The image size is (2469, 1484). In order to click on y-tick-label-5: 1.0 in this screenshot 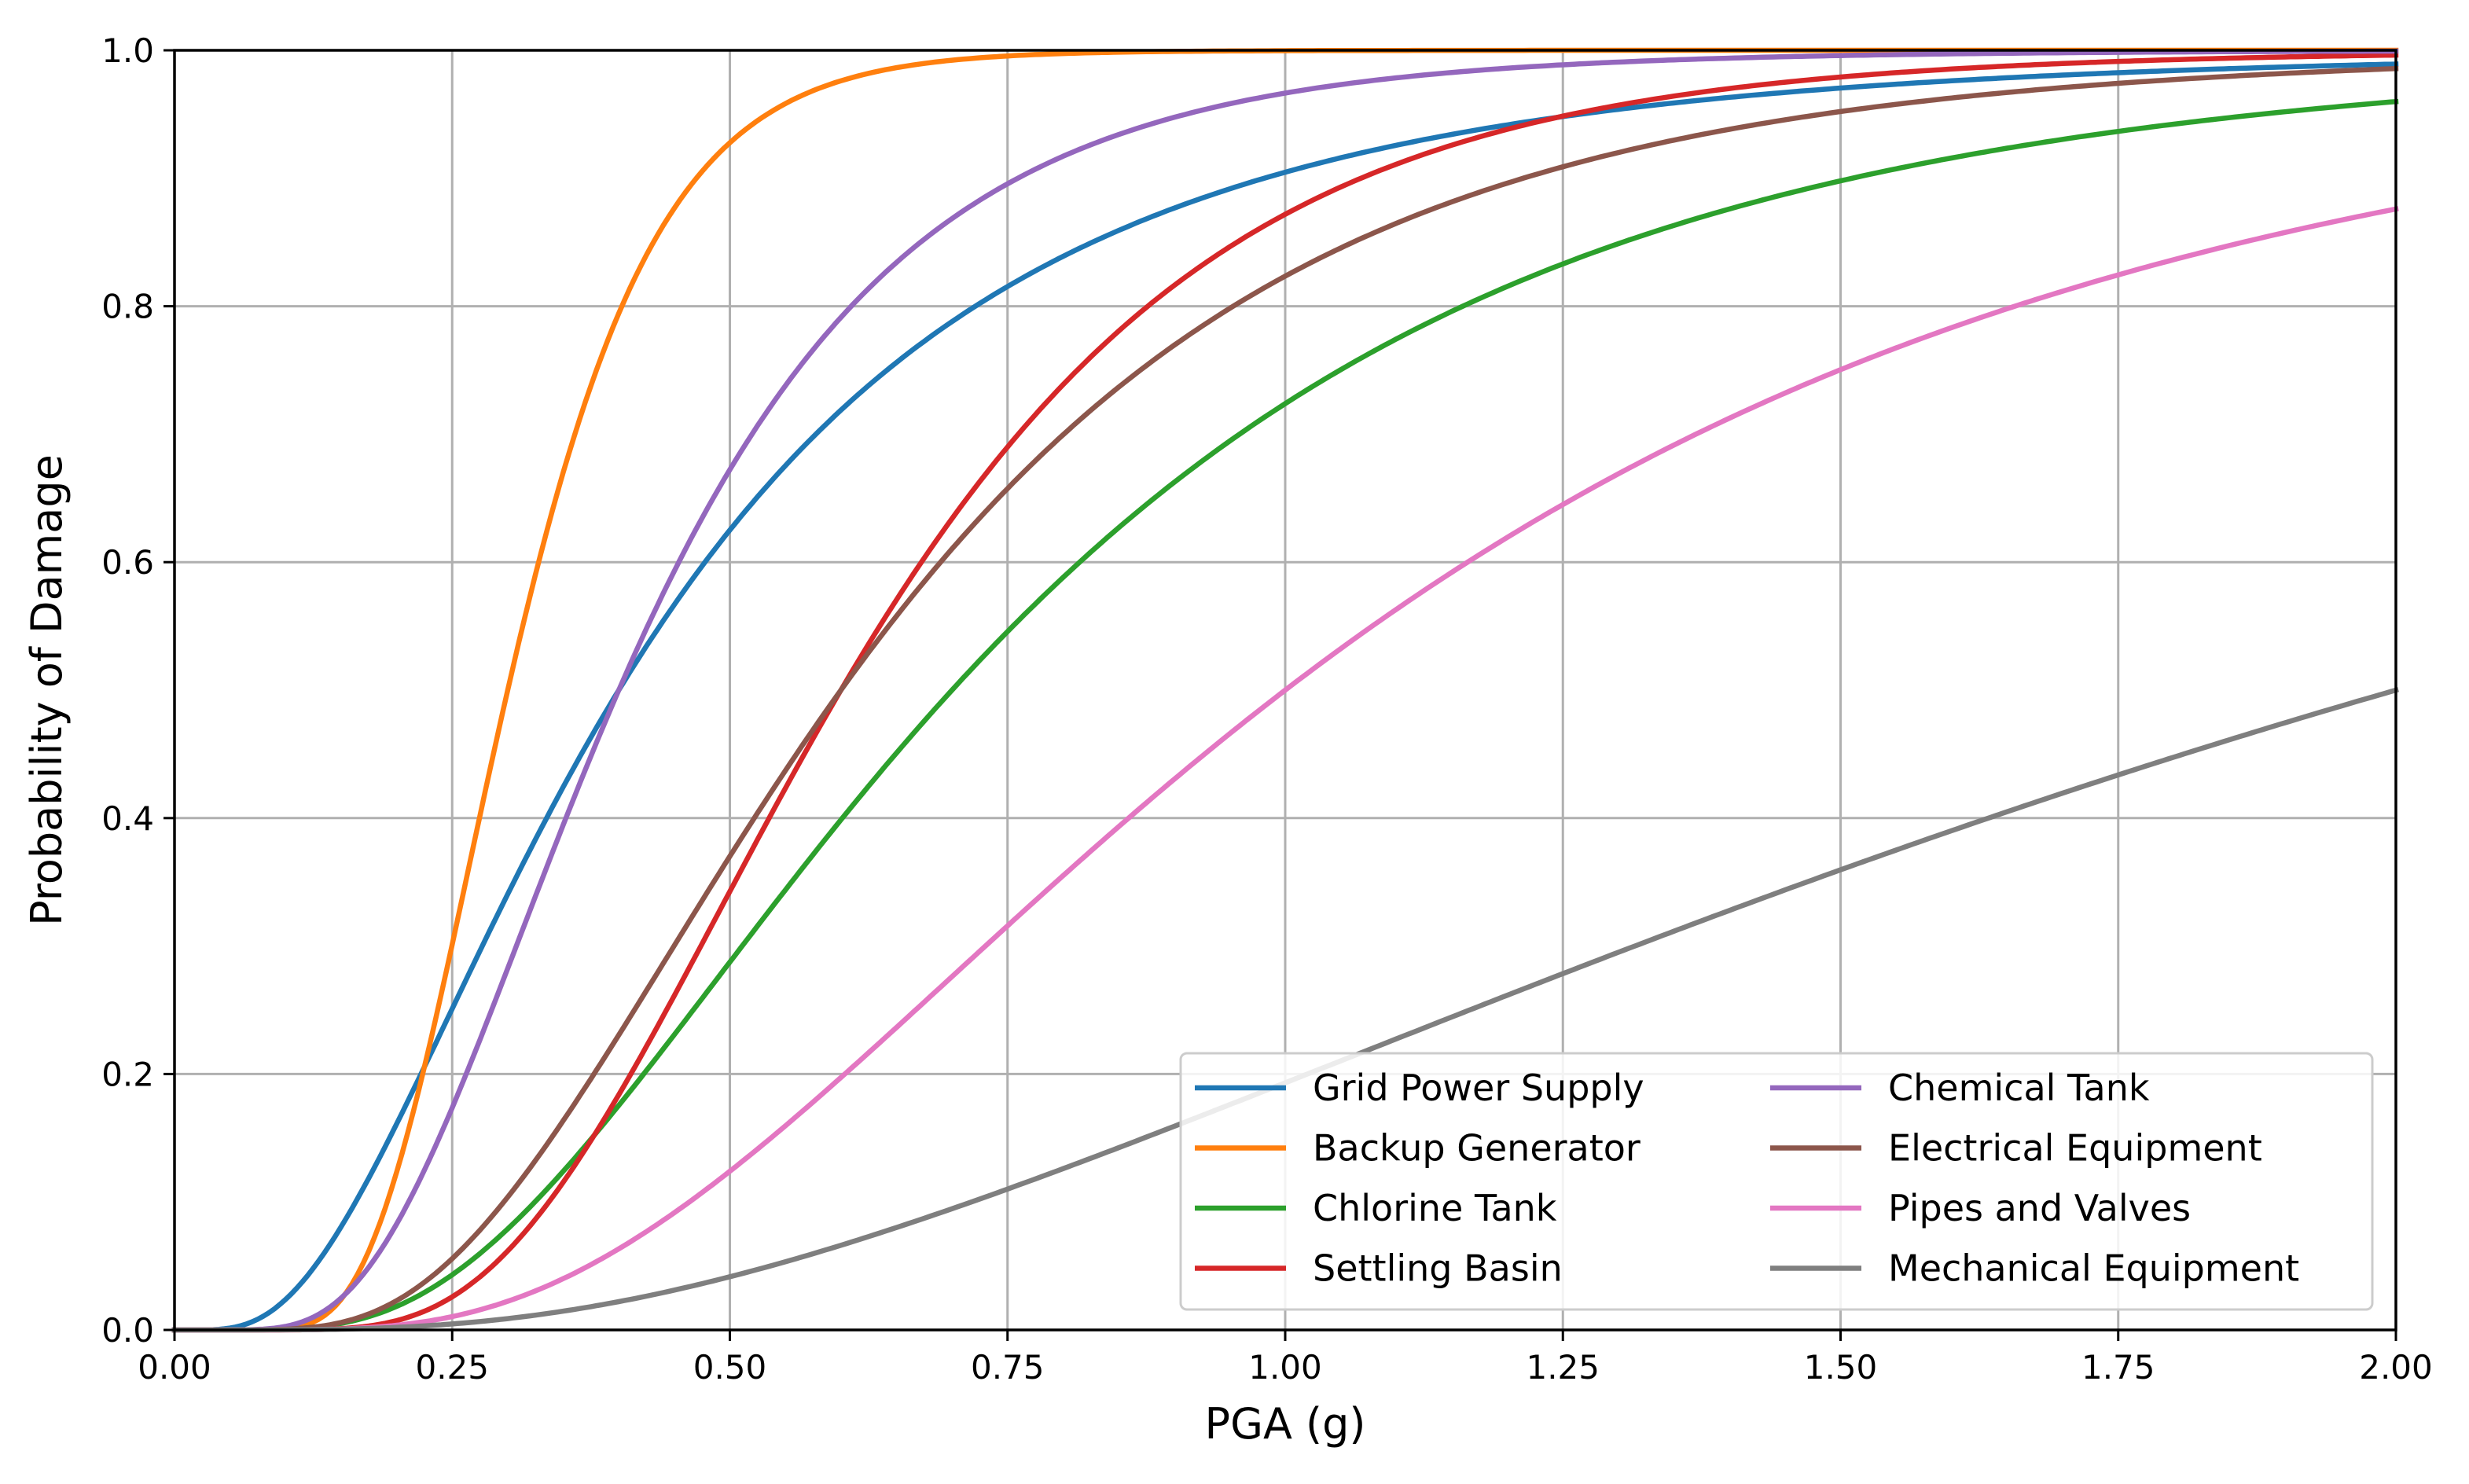, I will do `click(127, 50)`.